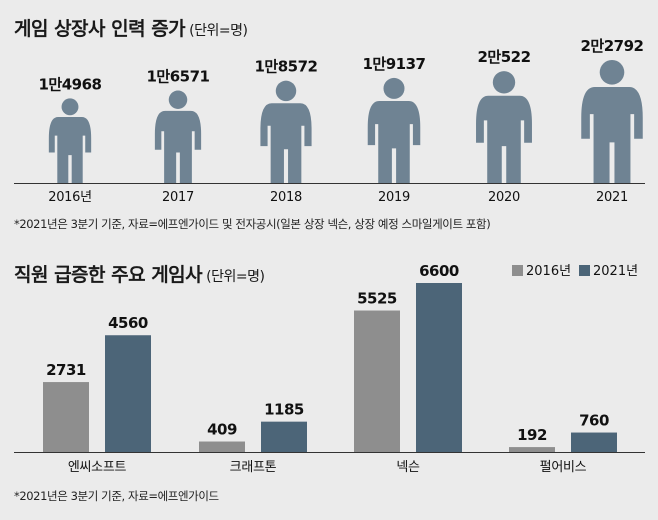 The height and width of the screenshot is (520, 658). I want to click on bottom-title-unit: (단위=명), so click(235, 277).